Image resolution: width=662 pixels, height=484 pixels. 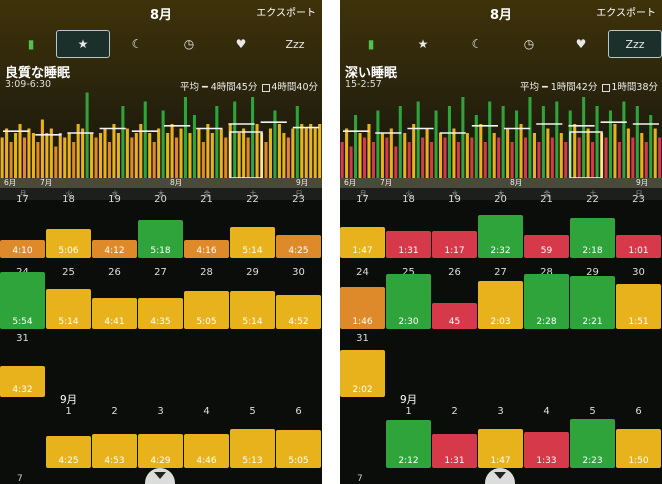 What do you see at coordinates (454, 244) in the screenshot?
I see `sleep-value-block: 1:17` at bounding box center [454, 244].